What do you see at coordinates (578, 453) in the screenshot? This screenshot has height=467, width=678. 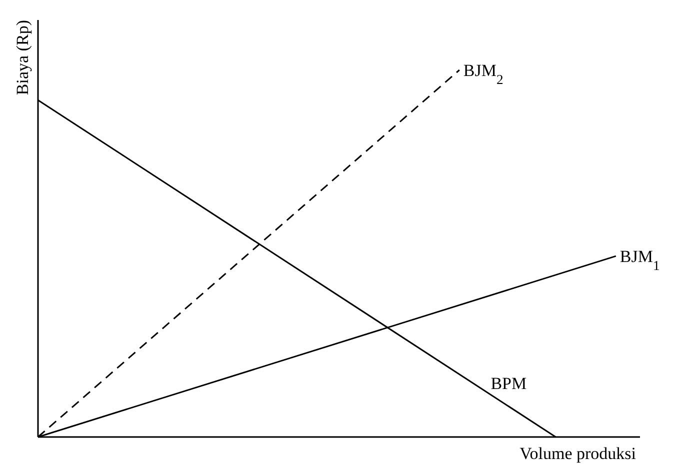 I see `x-axis-title: Volume produksi` at bounding box center [578, 453].